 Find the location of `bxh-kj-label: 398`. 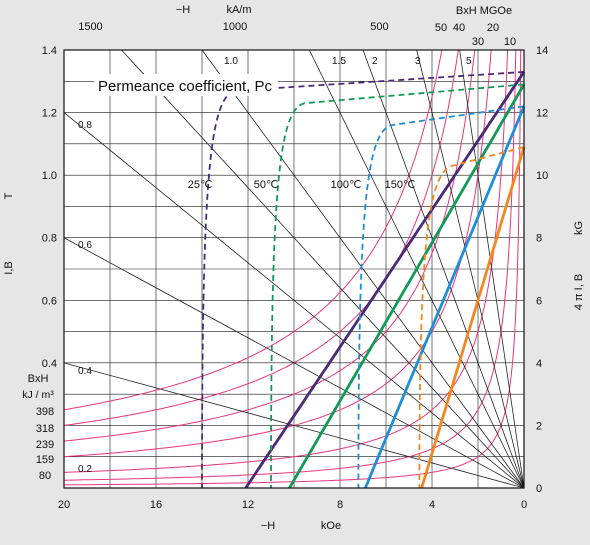

bxh-kj-label: 398 is located at coordinates (45, 412).